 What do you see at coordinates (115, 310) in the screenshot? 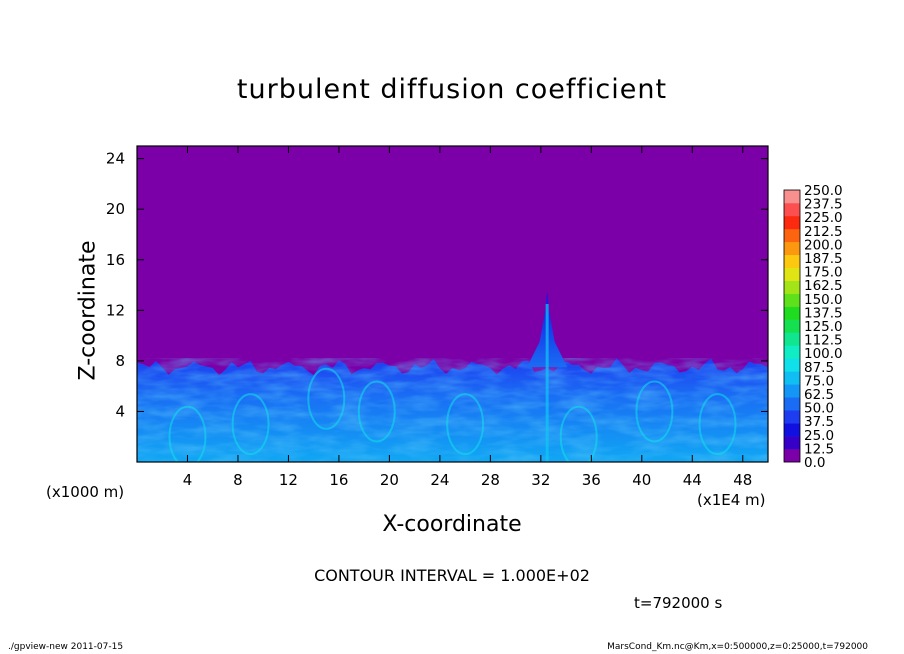
I see `y-tick-label: 12` at bounding box center [115, 310].